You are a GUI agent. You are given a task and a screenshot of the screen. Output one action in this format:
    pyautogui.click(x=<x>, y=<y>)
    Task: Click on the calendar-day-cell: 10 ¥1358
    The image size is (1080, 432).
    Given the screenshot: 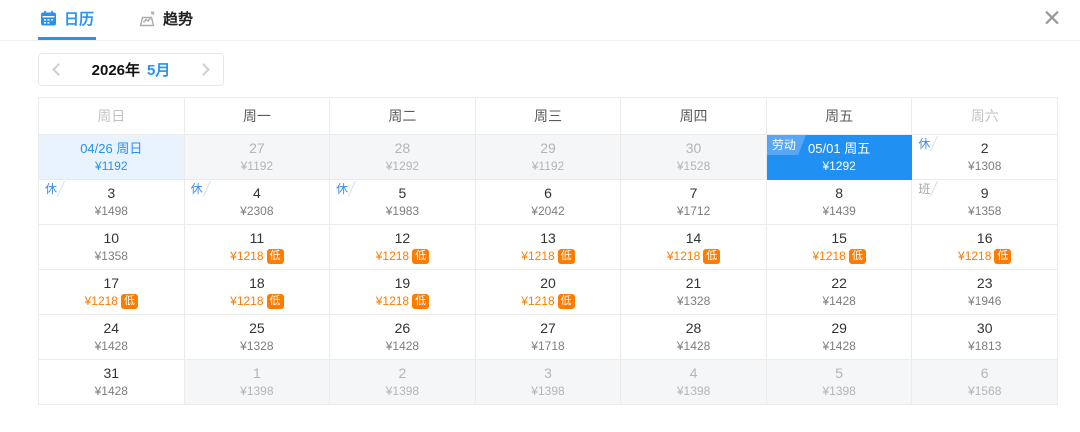 What is the action you would take?
    pyautogui.click(x=112, y=247)
    